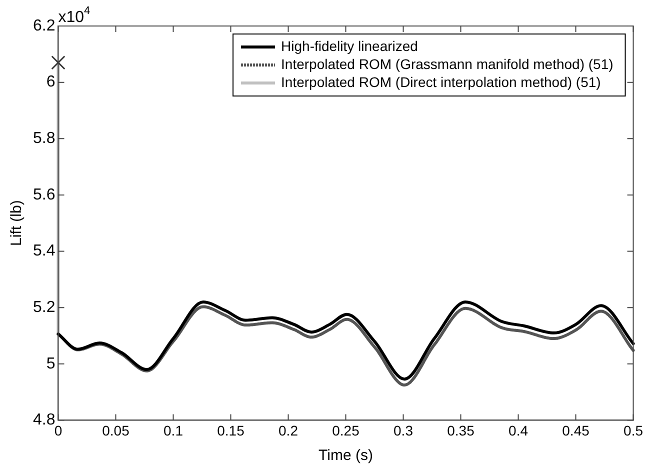 This screenshot has height=471, width=646. Describe the element at coordinates (461, 430) in the screenshot. I see `x-tick-label: 0.35` at that location.